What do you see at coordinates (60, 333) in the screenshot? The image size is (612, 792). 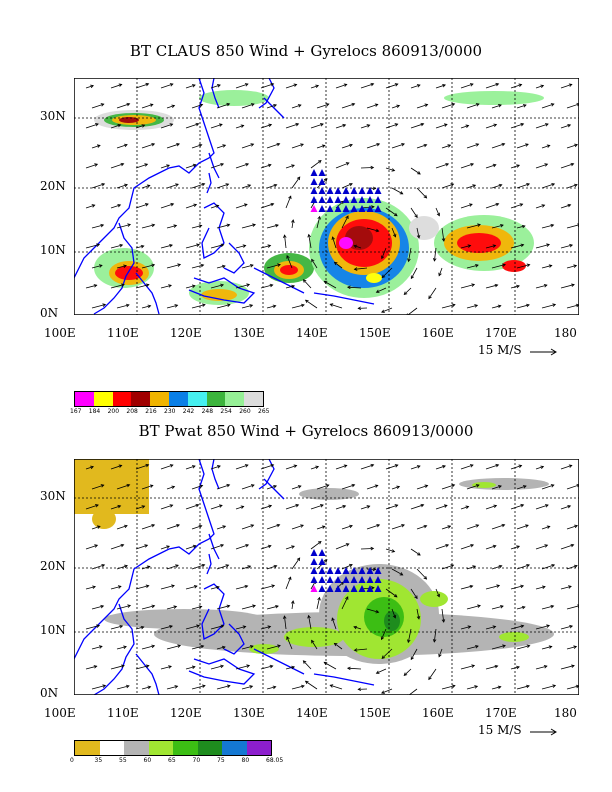 I see `panel1-lon-label: 100E` at bounding box center [60, 333].